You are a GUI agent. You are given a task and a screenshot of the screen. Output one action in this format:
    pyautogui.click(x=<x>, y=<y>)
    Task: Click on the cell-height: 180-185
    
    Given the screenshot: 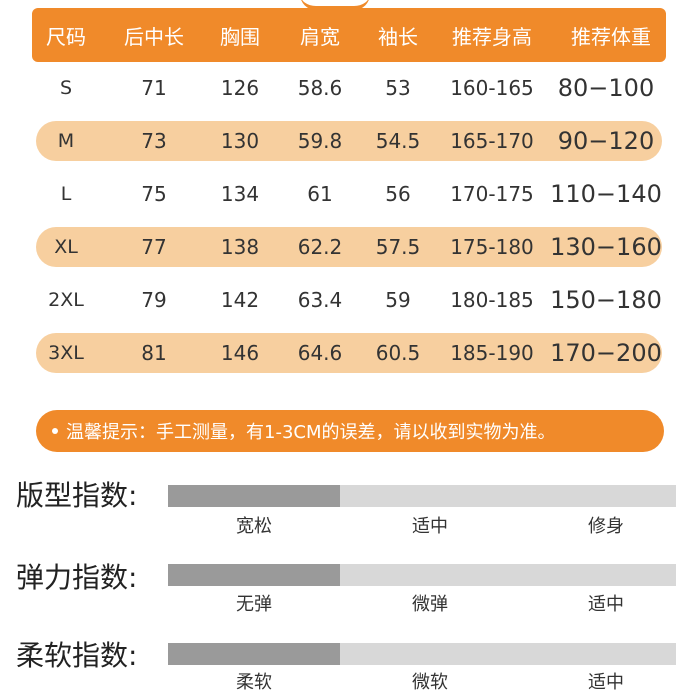 What is the action you would take?
    pyautogui.click(x=492, y=300)
    